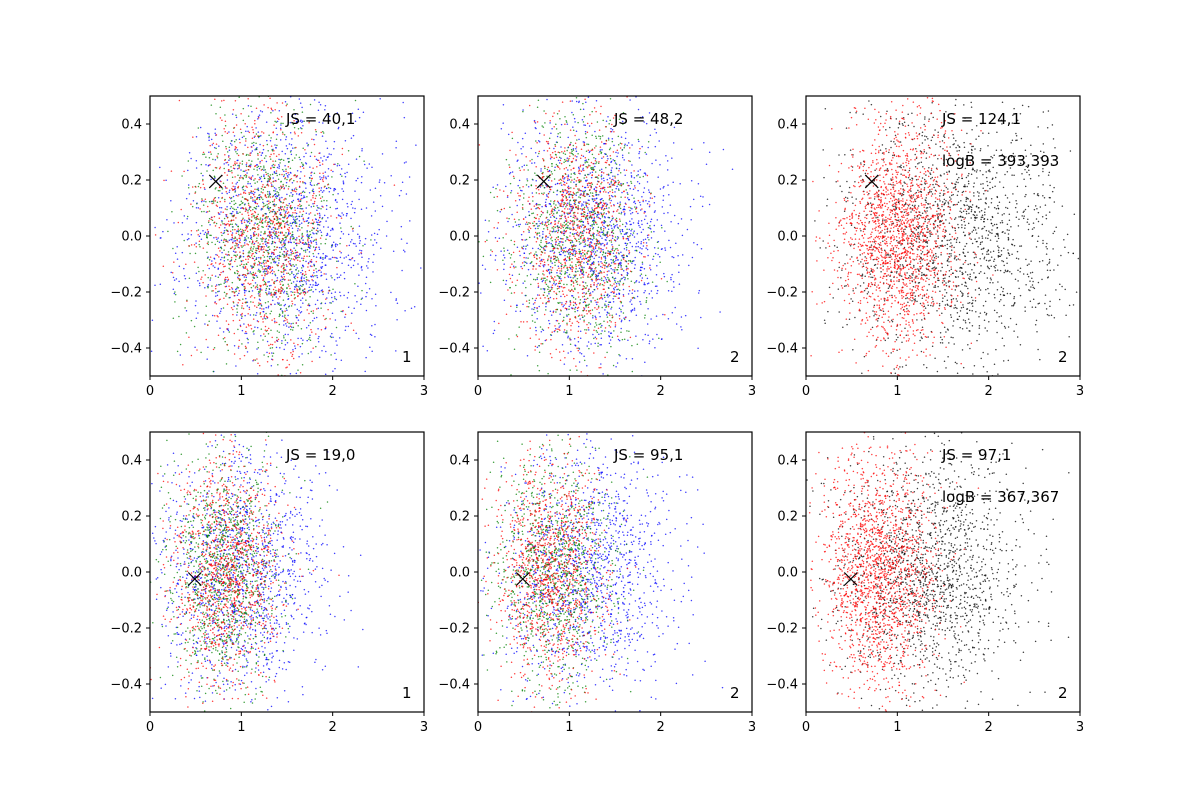  Describe the element at coordinates (269, 247) in the screenshot. I see `subplot-1: 0 1 2 3−0.4−0.20.00.20.4 JS = 40,11` at that location.